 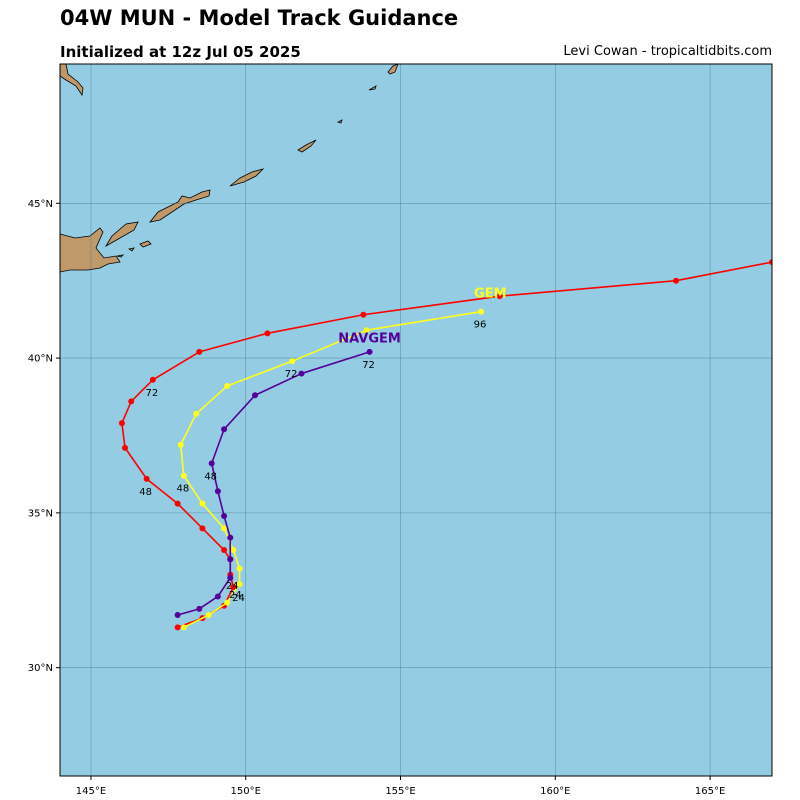 What do you see at coordinates (40, 513) in the screenshot?
I see `y-tick-label: 35°N` at bounding box center [40, 513].